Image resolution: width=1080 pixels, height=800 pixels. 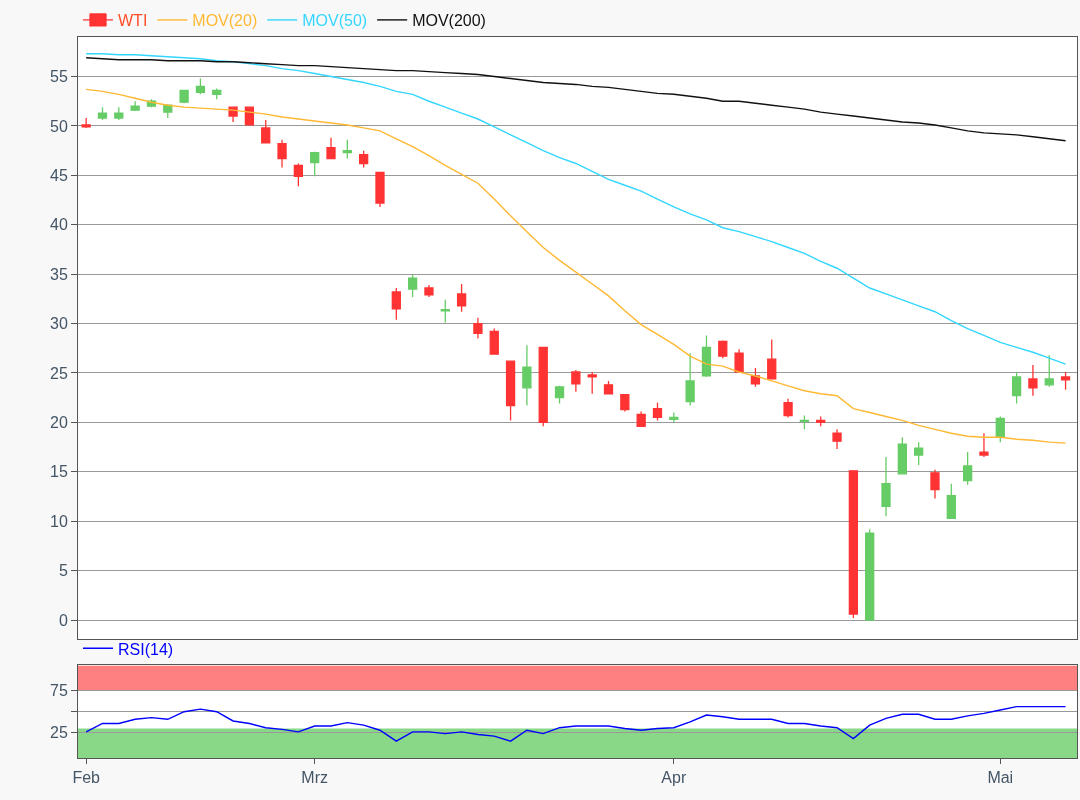 What do you see at coordinates (59, 324) in the screenshot?
I see `y-tick-label: 30` at bounding box center [59, 324].